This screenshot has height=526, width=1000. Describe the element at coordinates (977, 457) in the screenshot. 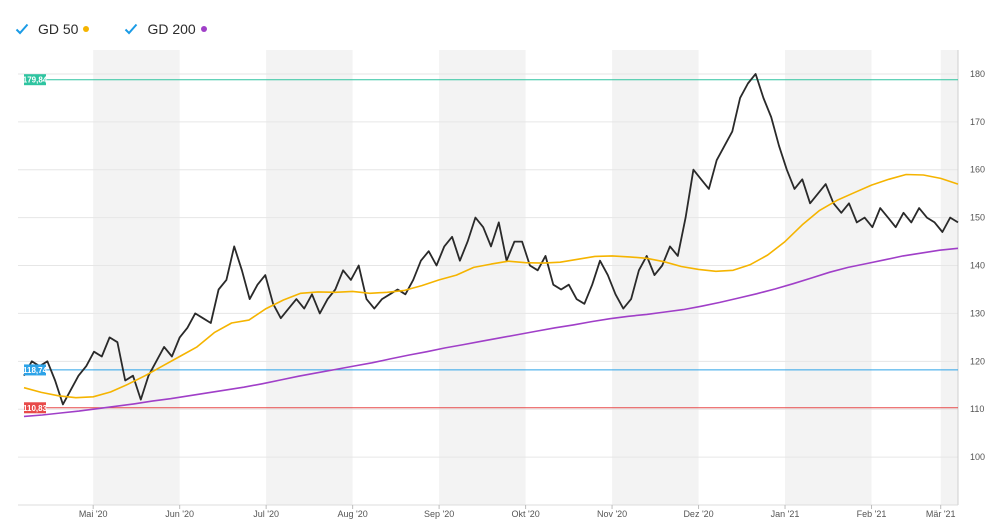

I see `y-tick-label: 100` at that location.